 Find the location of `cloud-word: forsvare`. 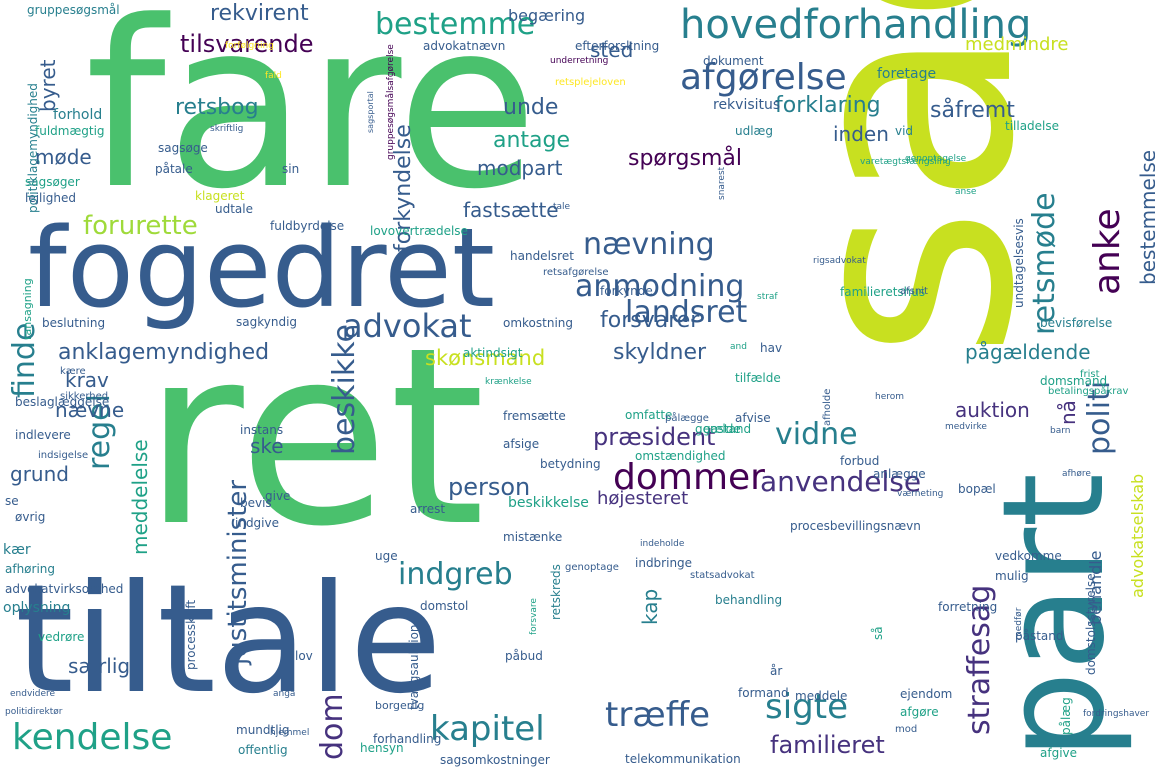

cloud-word: forsvare is located at coordinates (534, 616).